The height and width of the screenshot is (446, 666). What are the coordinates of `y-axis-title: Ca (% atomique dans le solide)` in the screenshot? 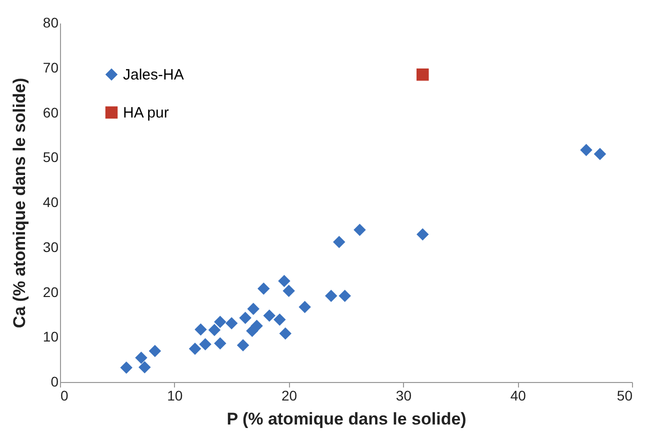 It's located at (19, 203).